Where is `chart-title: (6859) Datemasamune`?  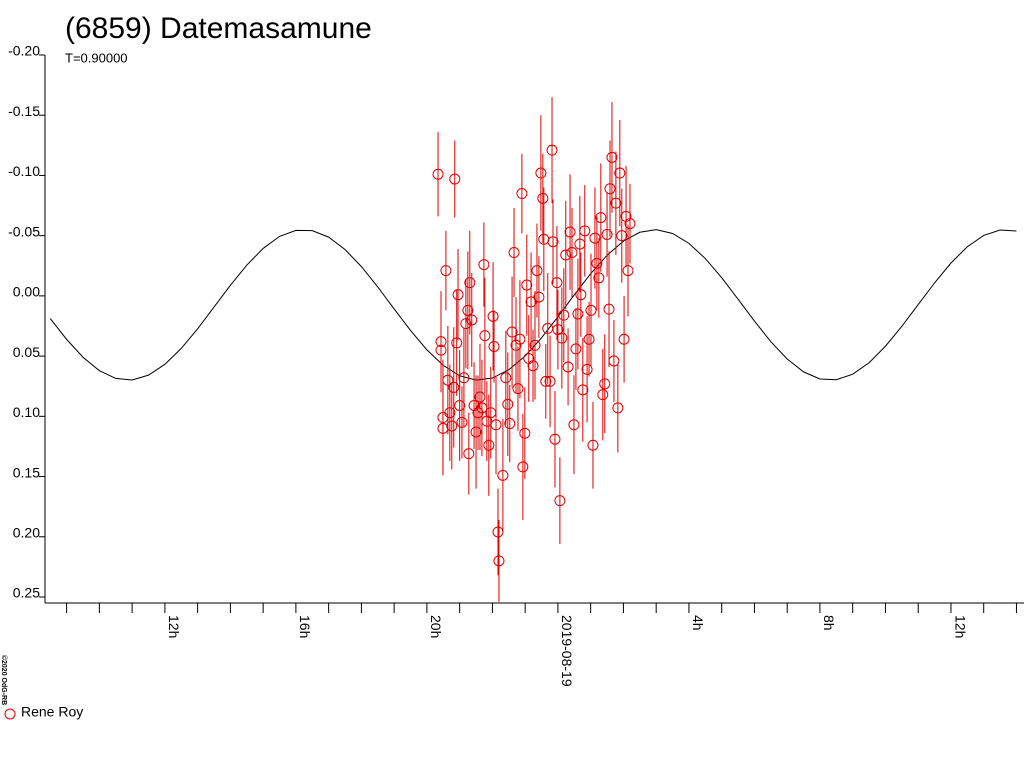
chart-title: (6859) Datemasamune is located at coordinates (218, 28).